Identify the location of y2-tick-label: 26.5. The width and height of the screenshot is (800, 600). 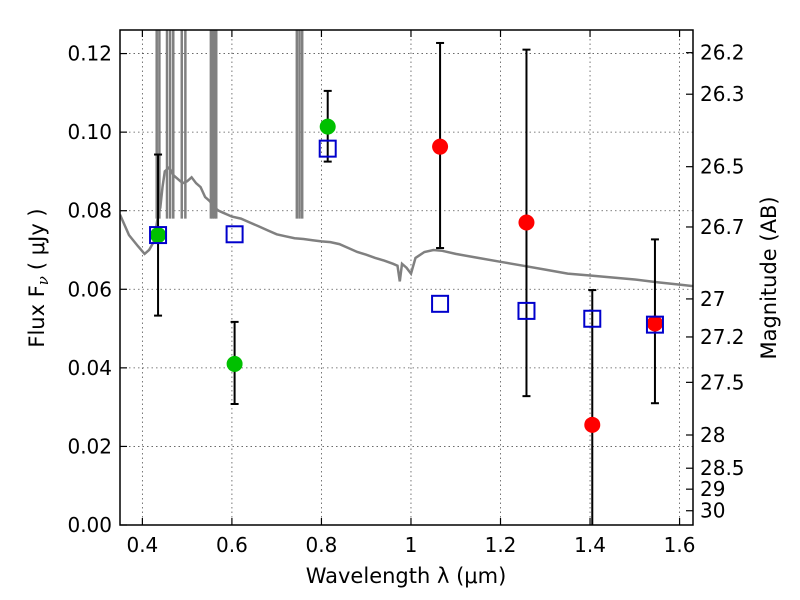
(722, 167).